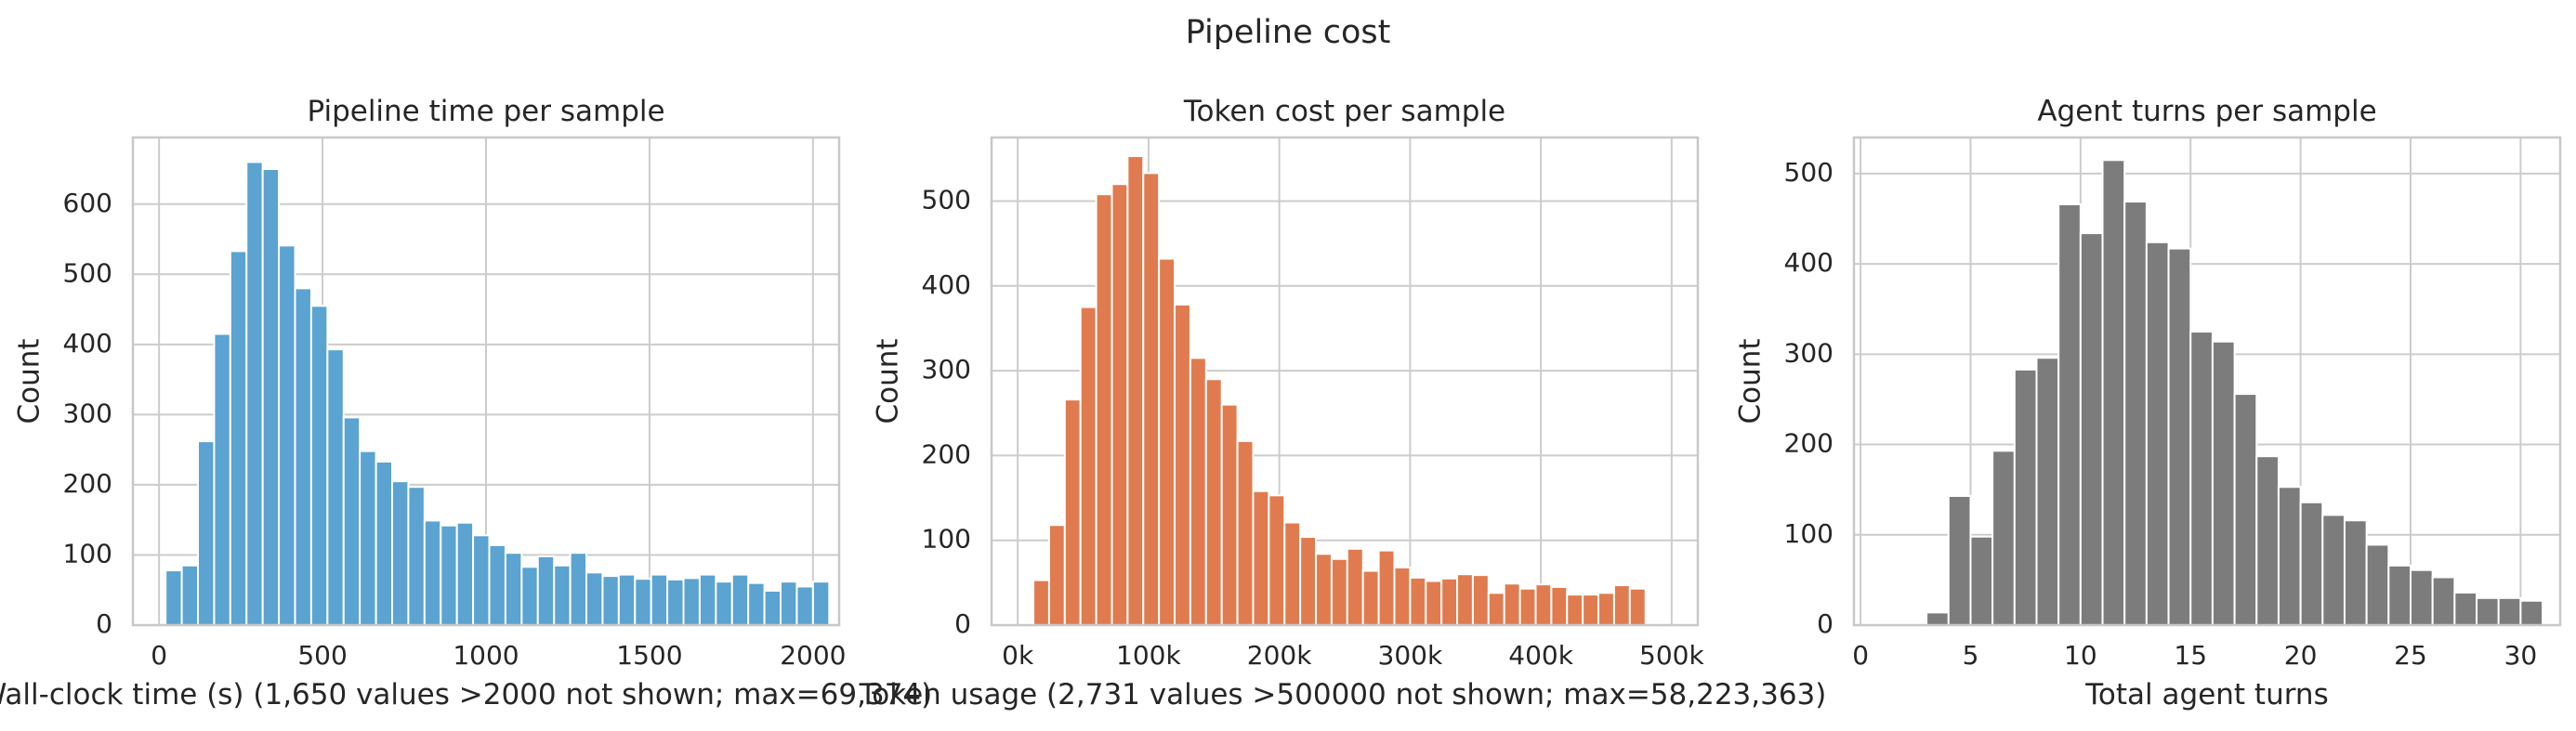 The width and height of the screenshot is (2576, 731). What do you see at coordinates (2410, 656) in the screenshot?
I see `x-tick-label: 25` at bounding box center [2410, 656].